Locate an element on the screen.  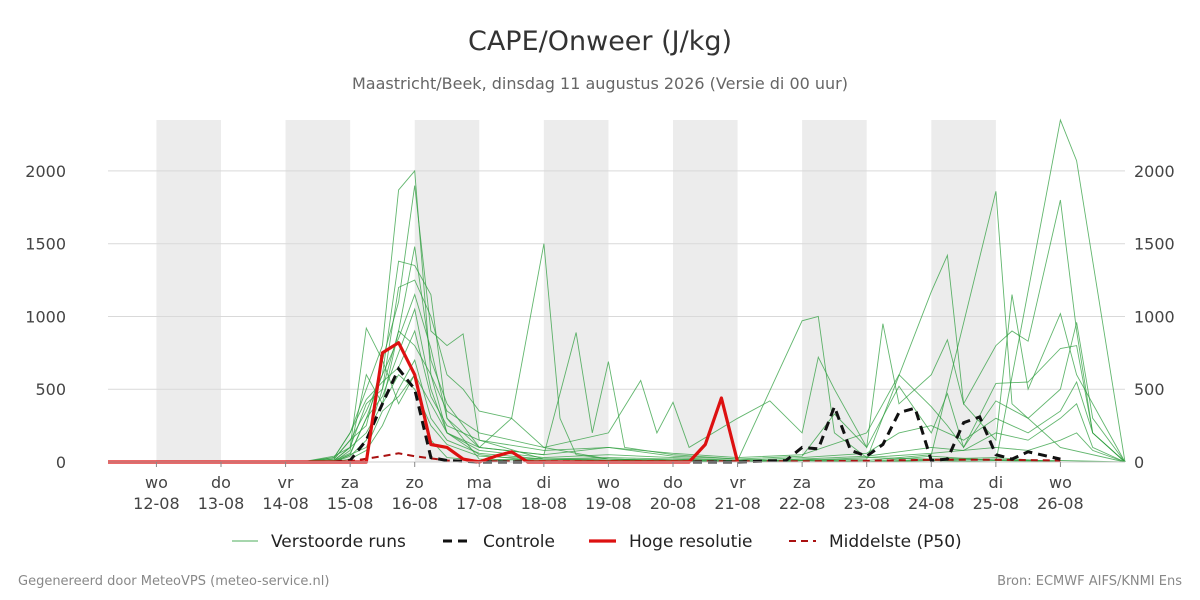
x-tick-date: 26-08 is located at coordinates (1060, 503).